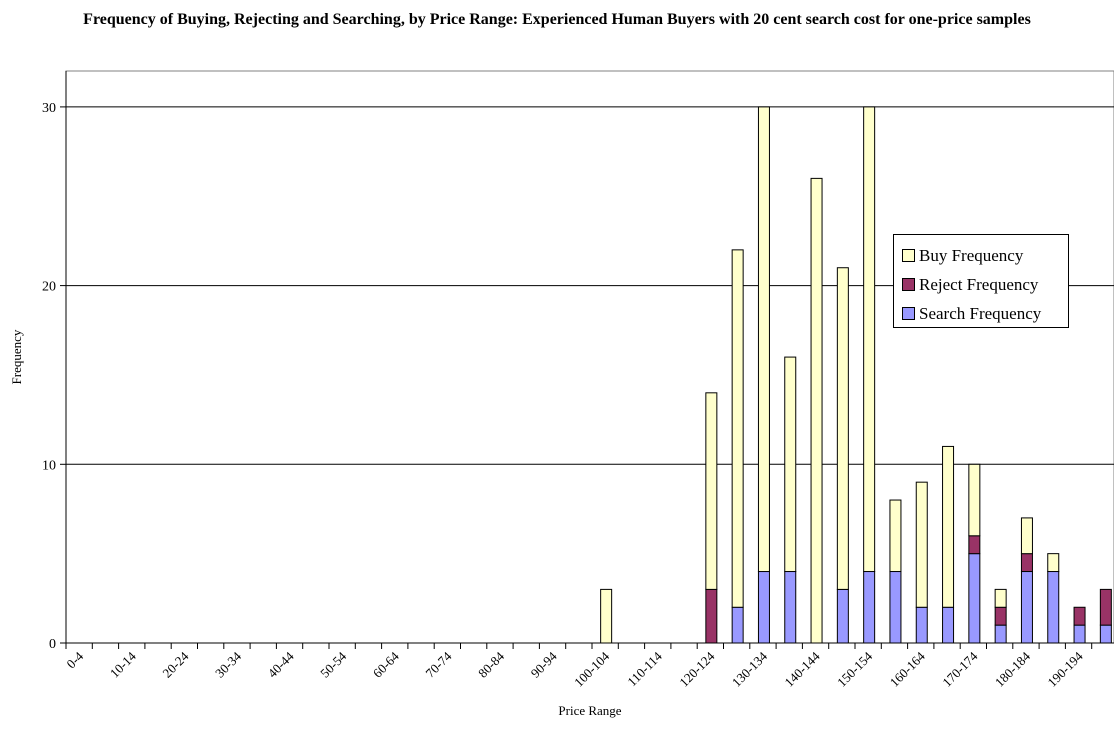  I want to click on legend-item-search: Search Frequency, so click(985, 313).